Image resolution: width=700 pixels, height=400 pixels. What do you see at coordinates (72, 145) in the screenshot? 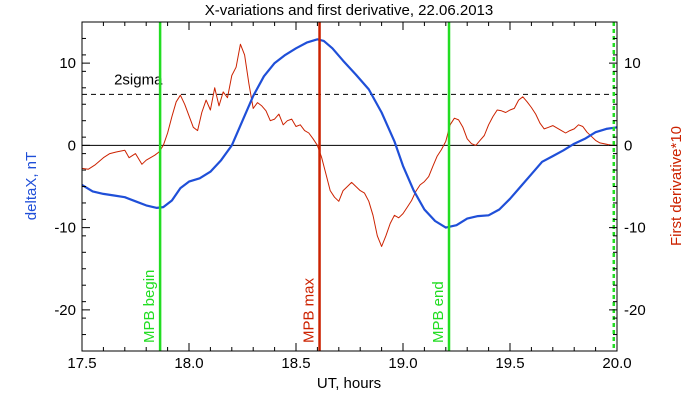
I see `y-tick-label-left: 0` at bounding box center [72, 145].